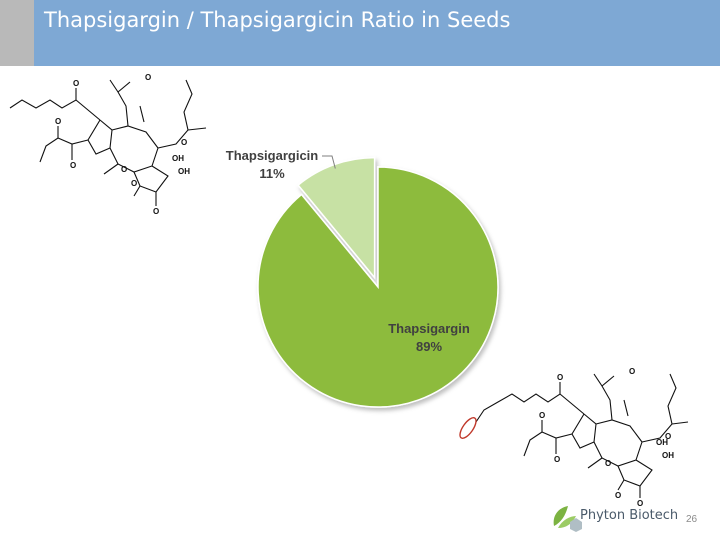 The image size is (720, 540). I want to click on title-accent, so click(17, 33).